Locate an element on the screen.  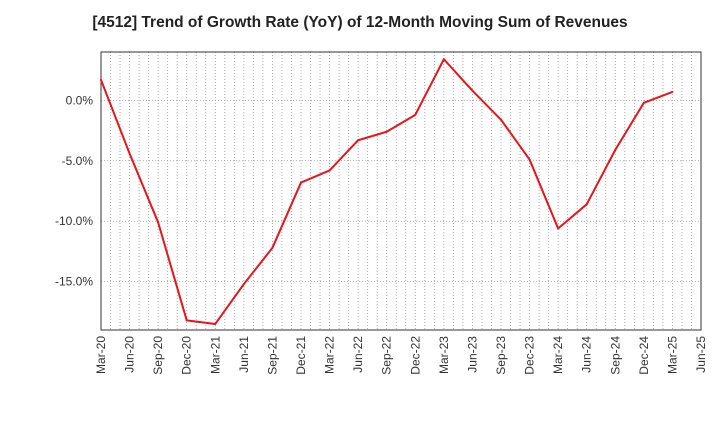
x-tick-label: Jun-24 is located at coordinates (587, 354).